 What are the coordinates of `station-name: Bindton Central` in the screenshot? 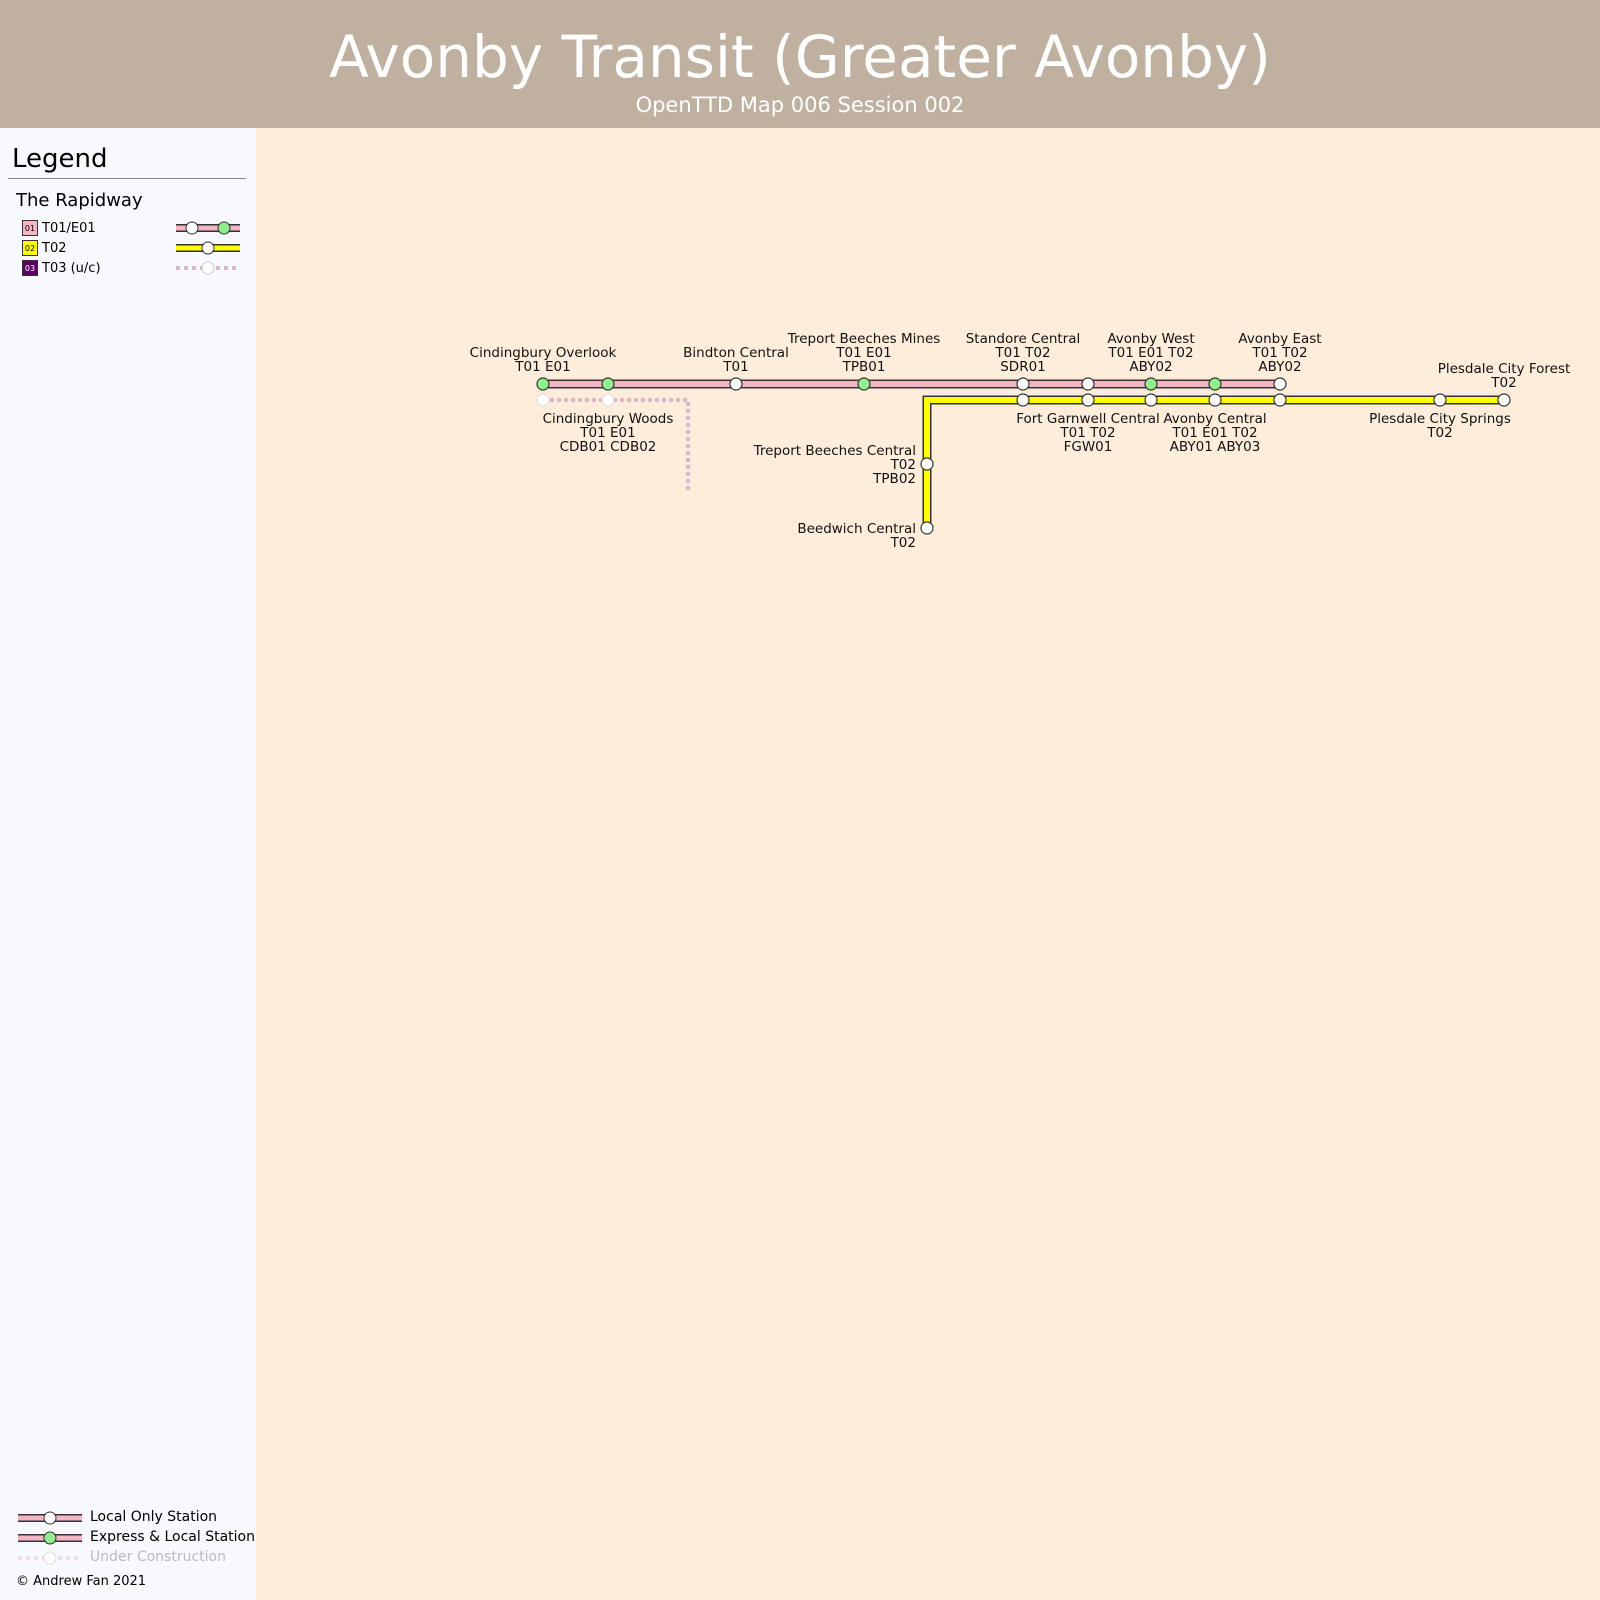 It's located at (736, 353).